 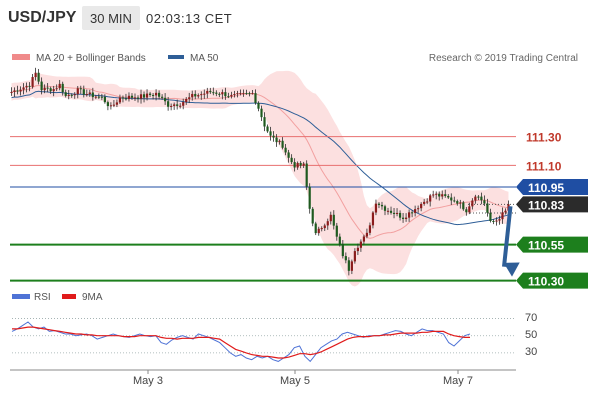 I want to click on clock-display: 02:03:13 CET, so click(x=189, y=18).